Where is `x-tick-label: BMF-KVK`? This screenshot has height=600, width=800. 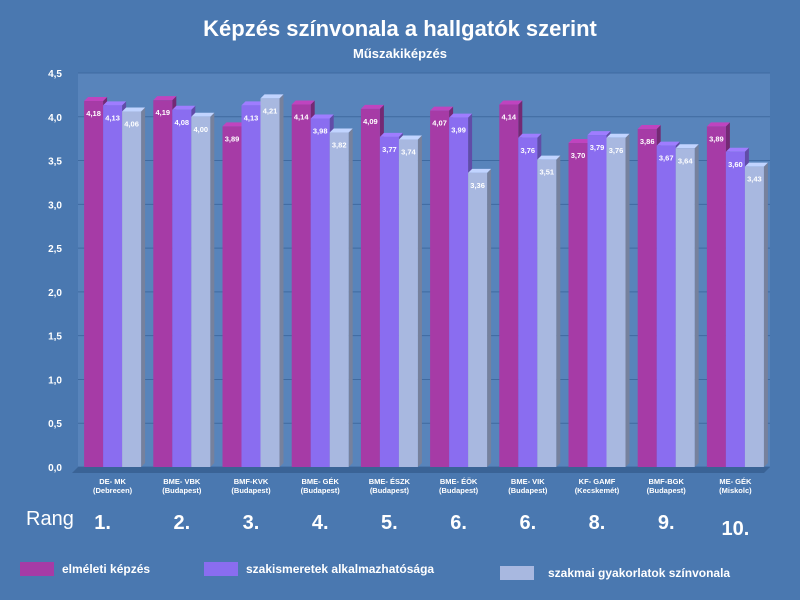 x-tick-label: BMF-KVK is located at coordinates (251, 481).